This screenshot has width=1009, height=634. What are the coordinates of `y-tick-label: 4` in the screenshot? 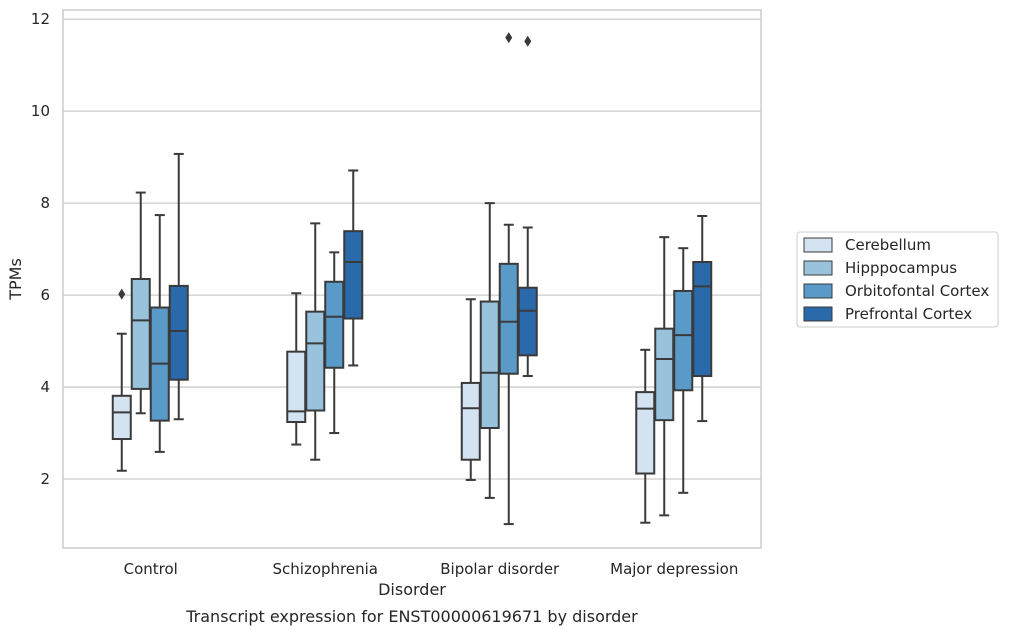 It's located at (45, 387).